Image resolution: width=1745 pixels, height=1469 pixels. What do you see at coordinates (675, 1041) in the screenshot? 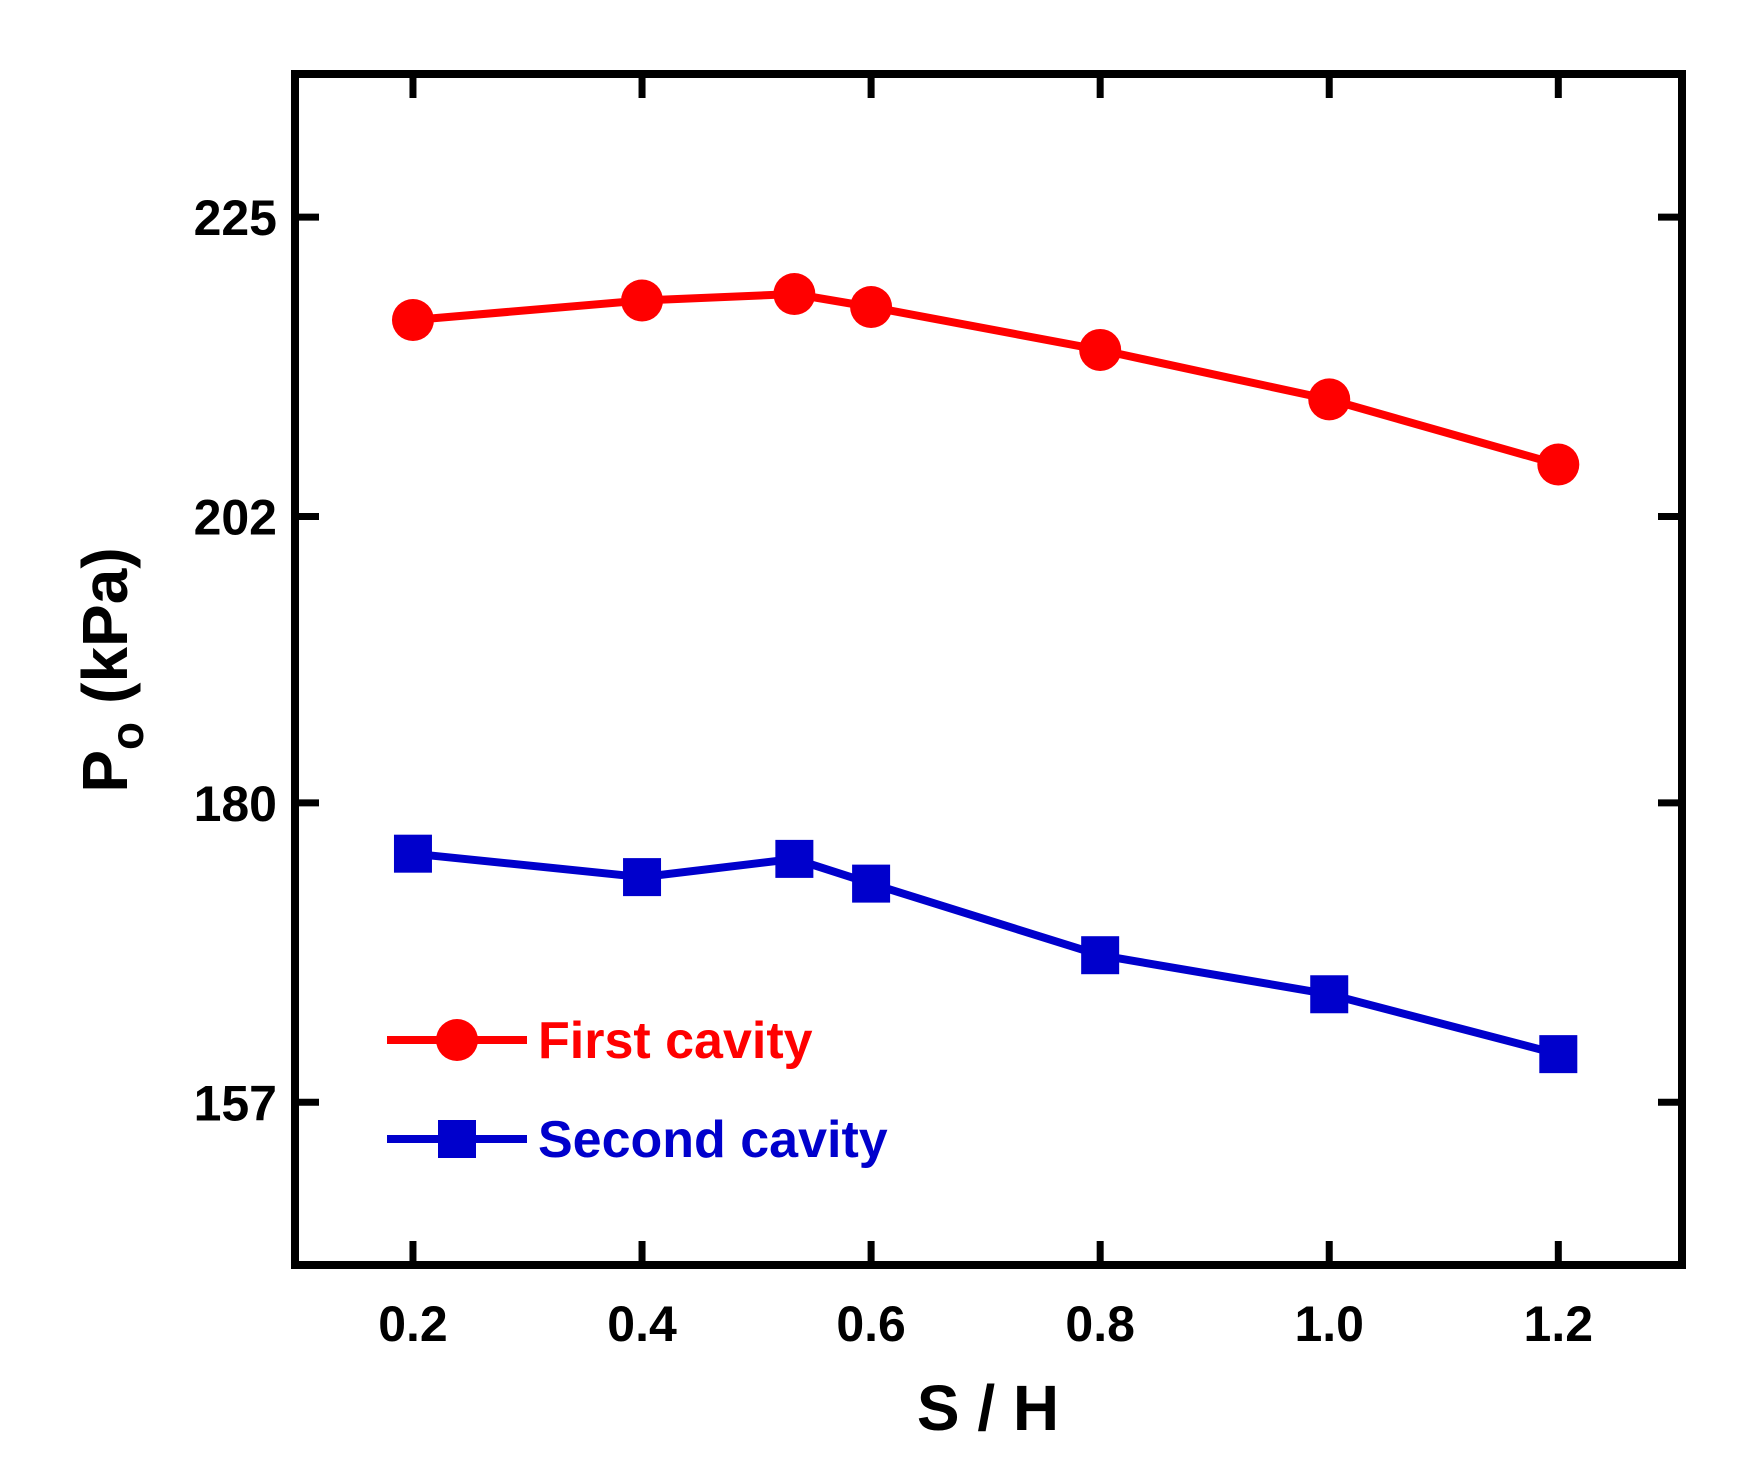
I see `legend-label: First cavity` at bounding box center [675, 1041].